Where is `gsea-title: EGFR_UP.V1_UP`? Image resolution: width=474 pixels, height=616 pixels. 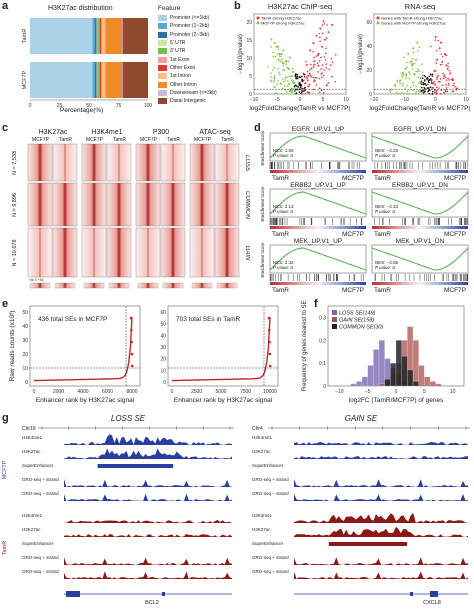
gsea-title: EGFR_UP.V1_UP is located at coordinates (318, 129).